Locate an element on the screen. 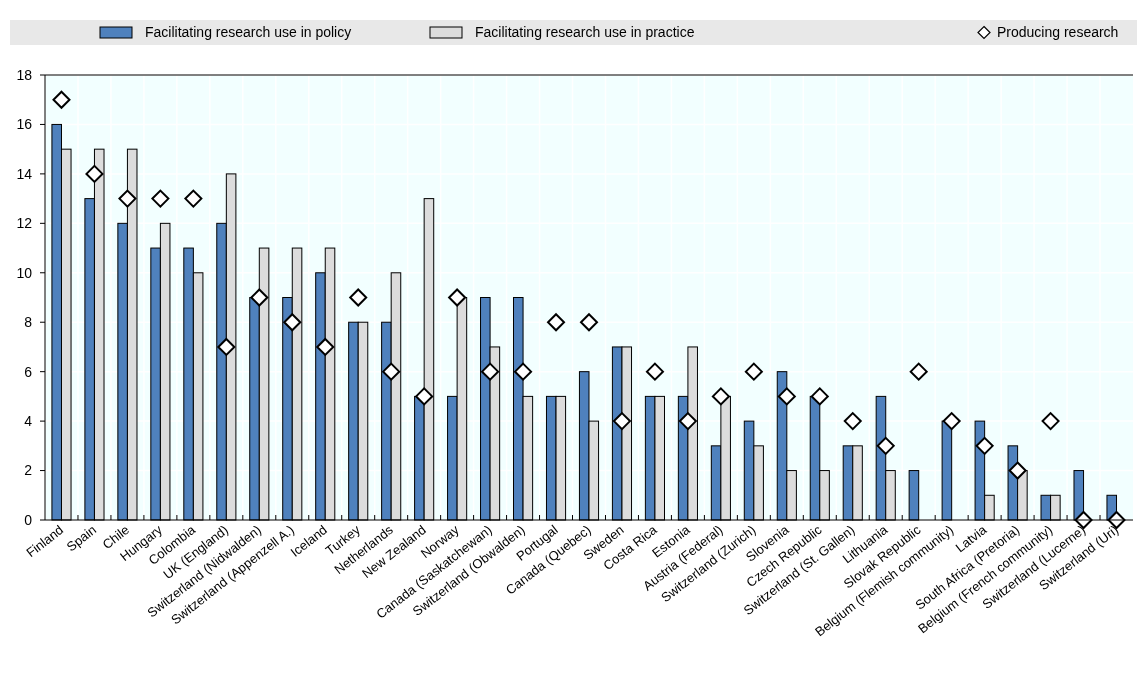  y-tick-label: 8 is located at coordinates (28, 322).